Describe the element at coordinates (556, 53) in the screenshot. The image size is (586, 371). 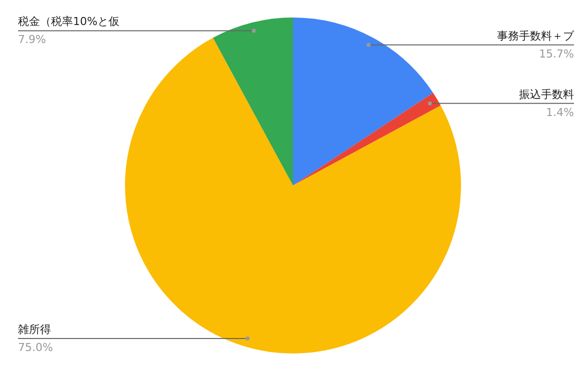
I see `data-label: 15.7%` at that location.